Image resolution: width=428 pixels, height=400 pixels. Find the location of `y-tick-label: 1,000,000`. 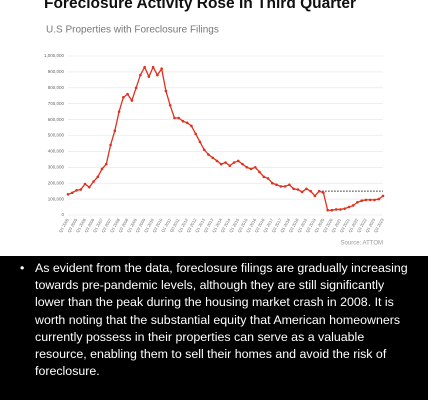

y-tick-label: 1,000,000 is located at coordinates (54, 55).